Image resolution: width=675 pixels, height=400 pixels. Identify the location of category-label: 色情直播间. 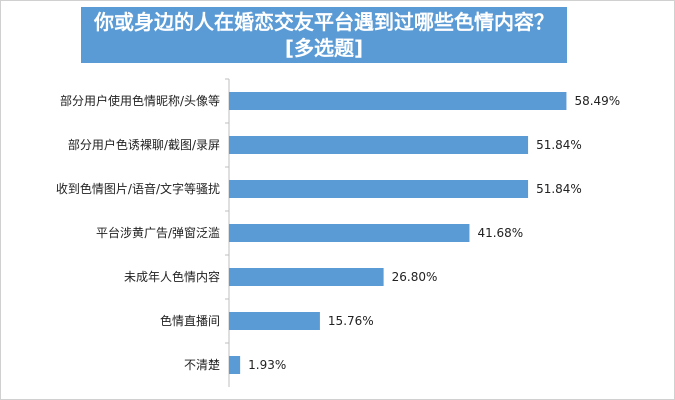
(190, 321).